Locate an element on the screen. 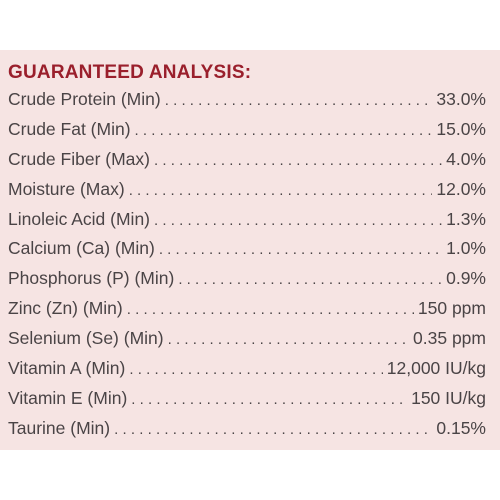  panel-heading: GUARANTEED ANALYSIS: is located at coordinates (130, 72).